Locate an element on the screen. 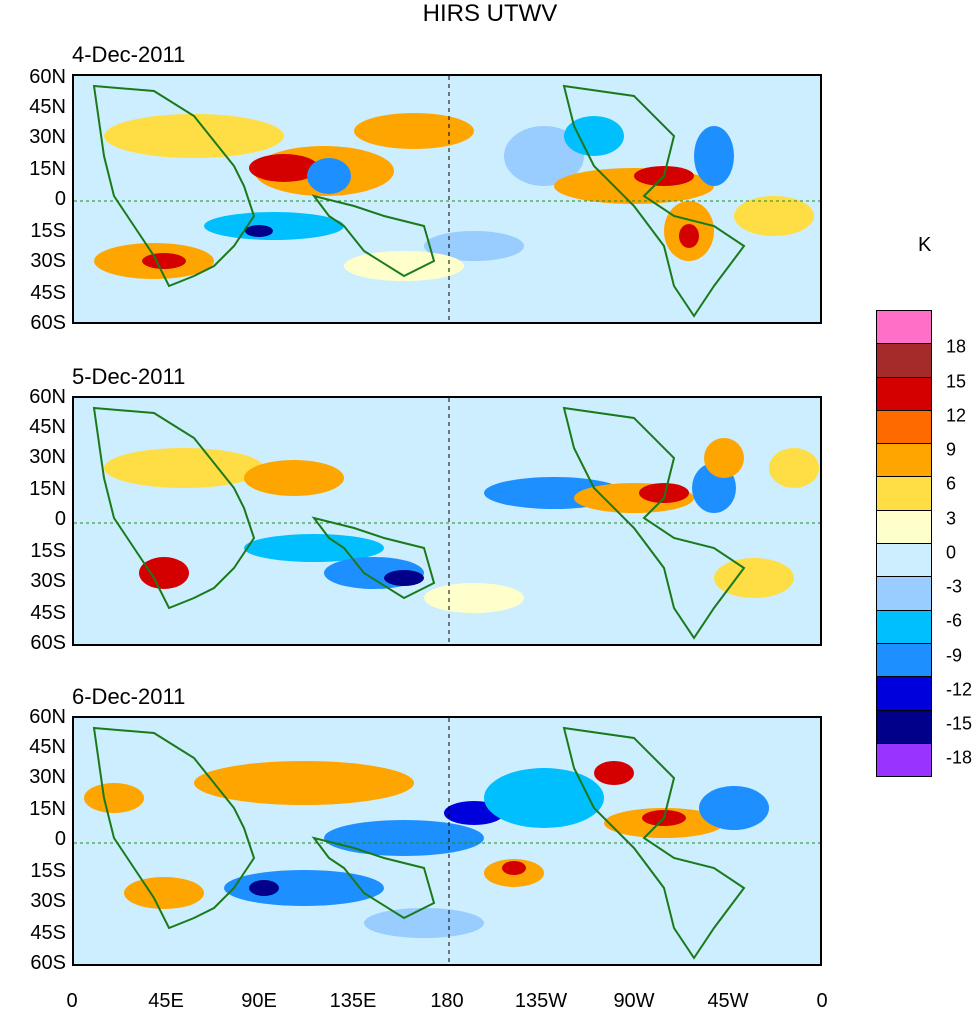 This screenshot has height=1014, width=980. colorbar-unit: K is located at coordinates (925, 245).